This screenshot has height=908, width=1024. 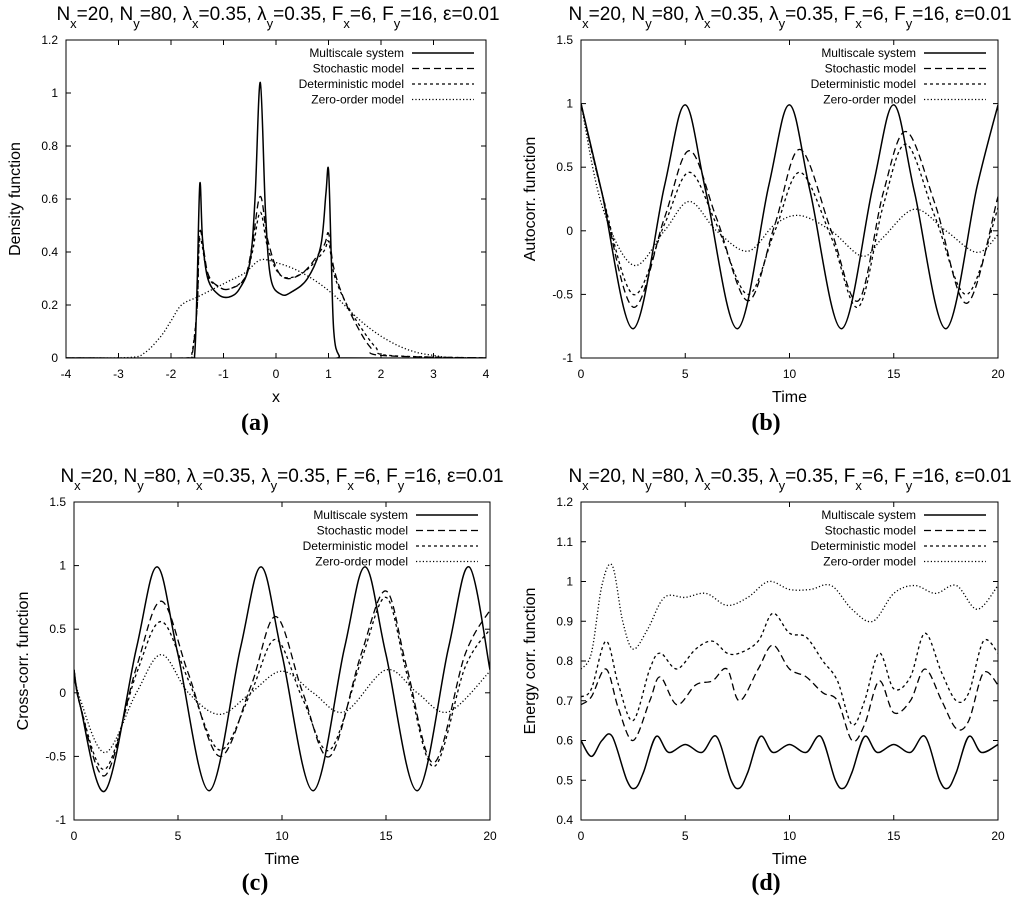 I want to click on x-tick-label: -1, so click(x=223, y=374).